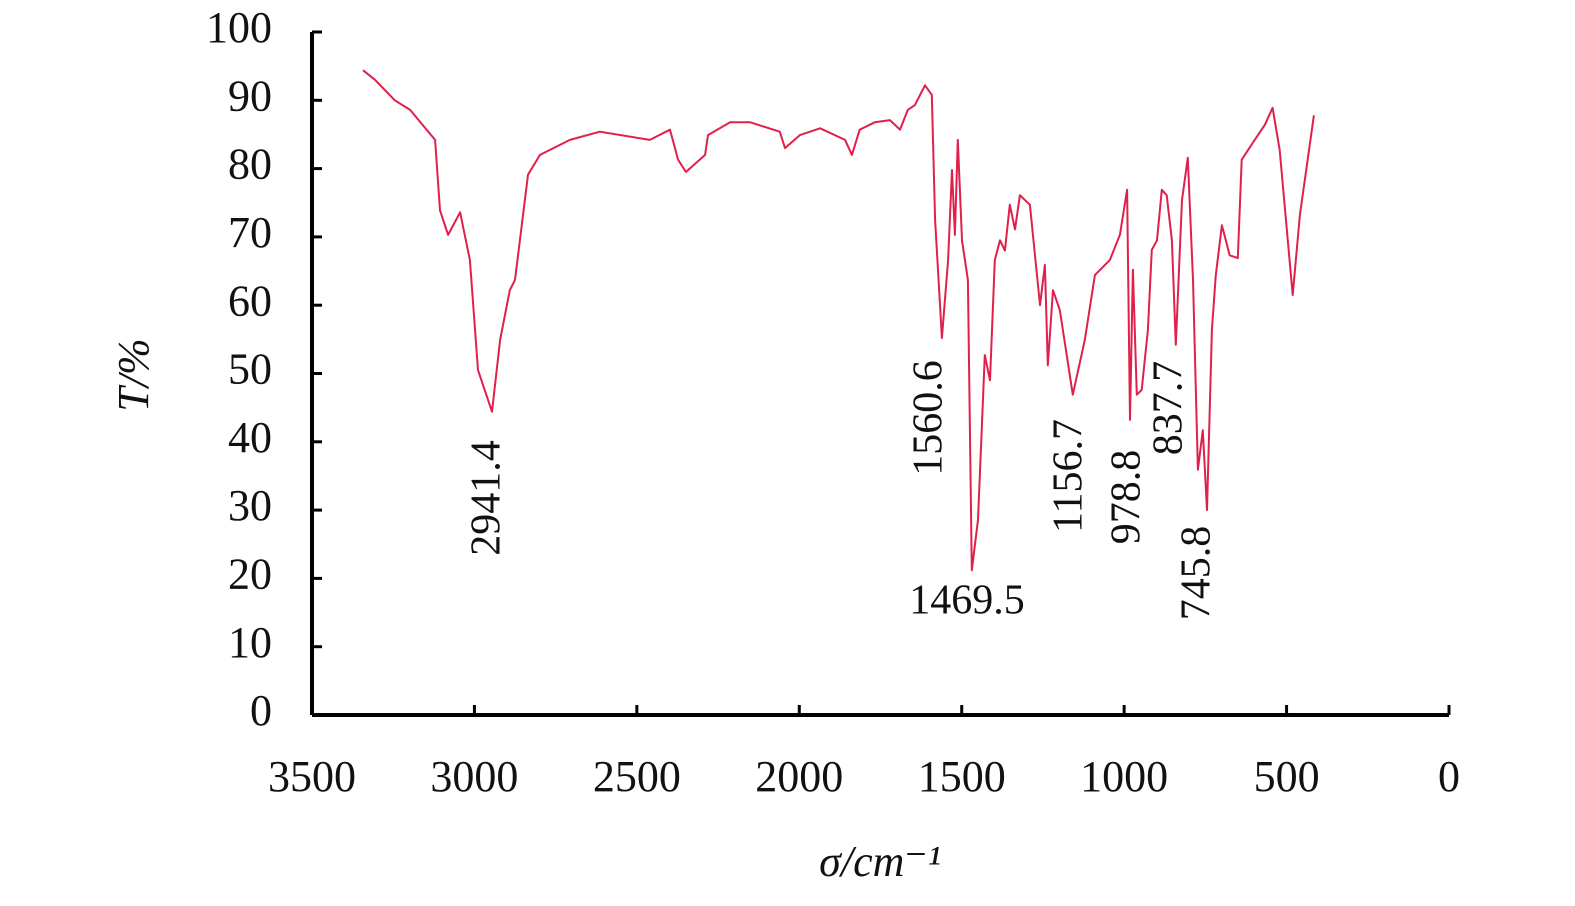 Image resolution: width=1575 pixels, height=906 pixels. I want to click on peak-label: 1560.6, so click(929, 418).